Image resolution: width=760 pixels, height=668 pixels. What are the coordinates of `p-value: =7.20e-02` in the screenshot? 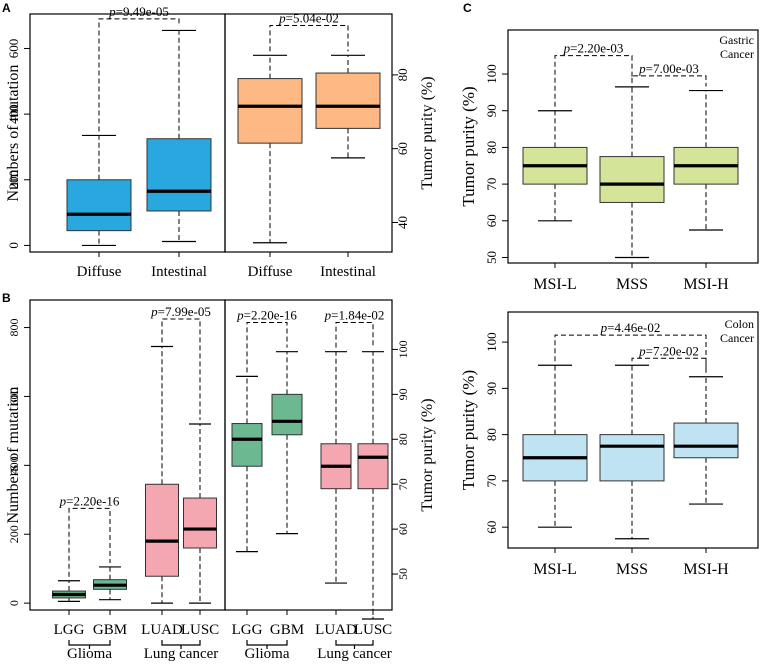 It's located at (672, 350).